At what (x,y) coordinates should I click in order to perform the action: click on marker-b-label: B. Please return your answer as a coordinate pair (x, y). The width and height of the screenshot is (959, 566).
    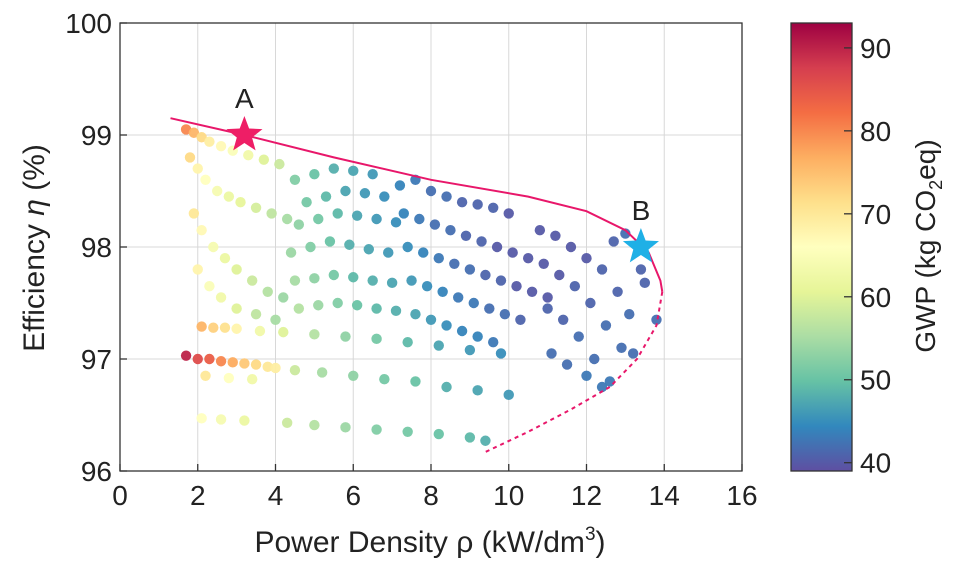
    Looking at the image, I should click on (641, 210).